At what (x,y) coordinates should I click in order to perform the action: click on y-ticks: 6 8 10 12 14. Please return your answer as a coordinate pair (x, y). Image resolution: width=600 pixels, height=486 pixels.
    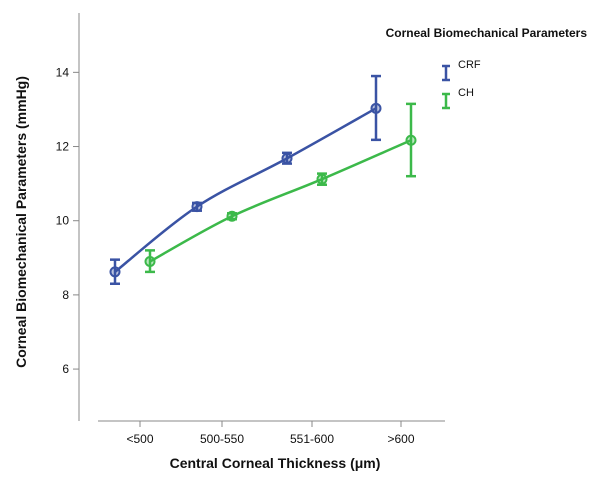
    Looking at the image, I should click on (67, 220).